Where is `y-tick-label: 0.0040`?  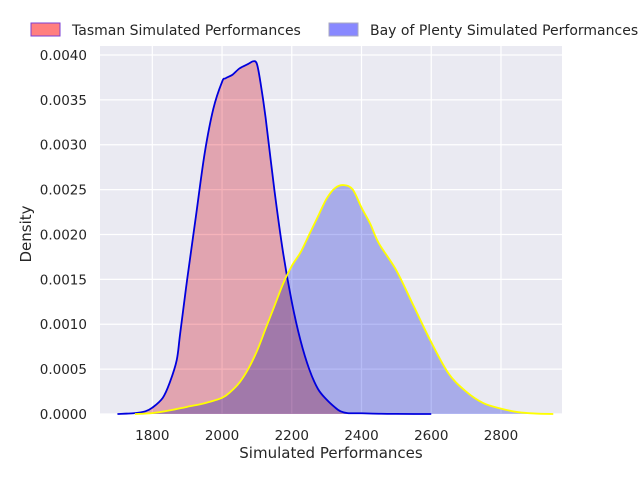
y-tick-label: 0.0040 is located at coordinates (63, 56).